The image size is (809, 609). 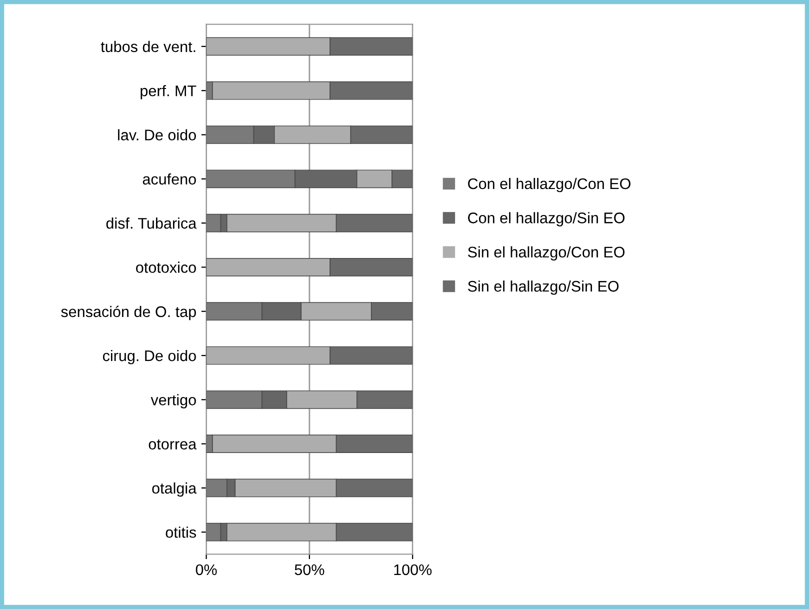 I want to click on x-tick-label: 100%, so click(x=413, y=570).